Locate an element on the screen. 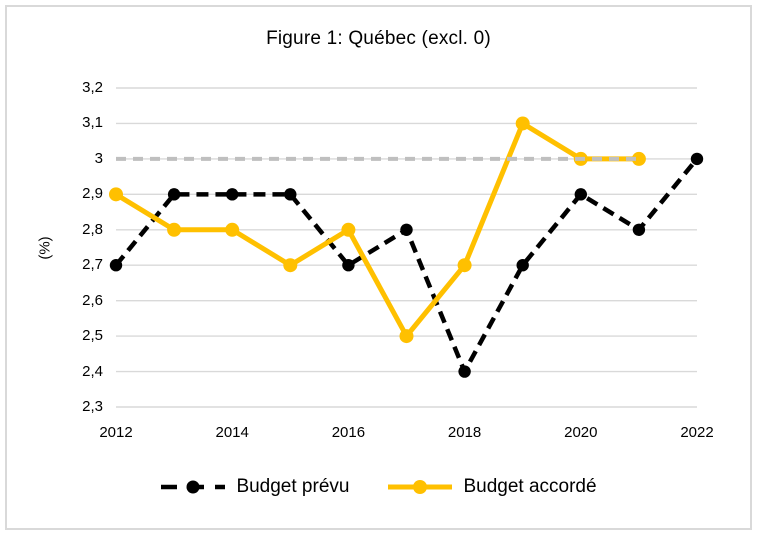  solid-line-marker-icon is located at coordinates (420, 487).